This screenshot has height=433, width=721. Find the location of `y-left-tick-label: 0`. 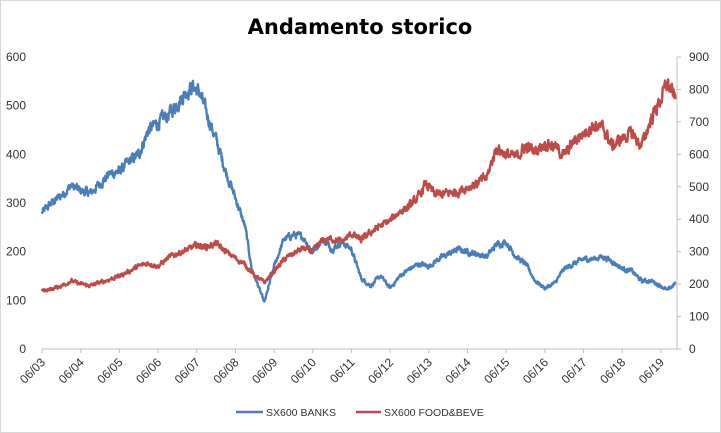

y-left-tick-label: 0 is located at coordinates (22, 349).